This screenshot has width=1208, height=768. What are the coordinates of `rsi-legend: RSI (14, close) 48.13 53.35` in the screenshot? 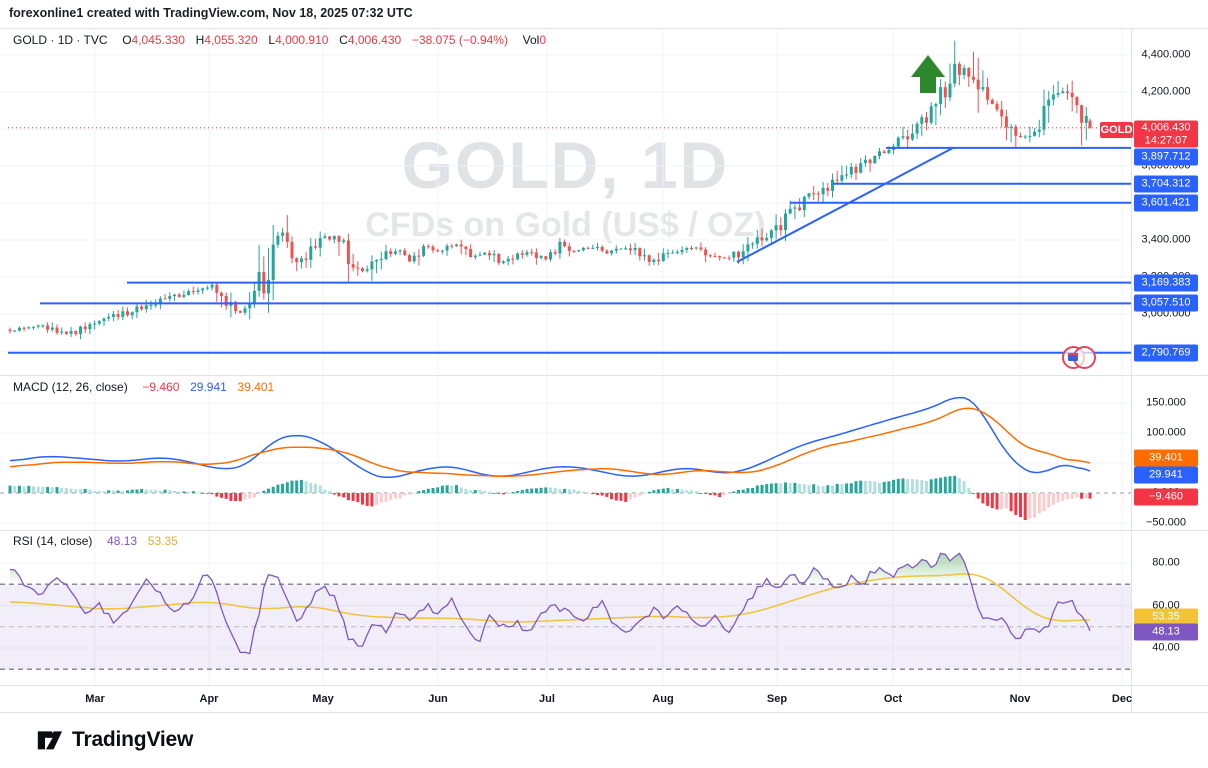 It's located at (95, 541).